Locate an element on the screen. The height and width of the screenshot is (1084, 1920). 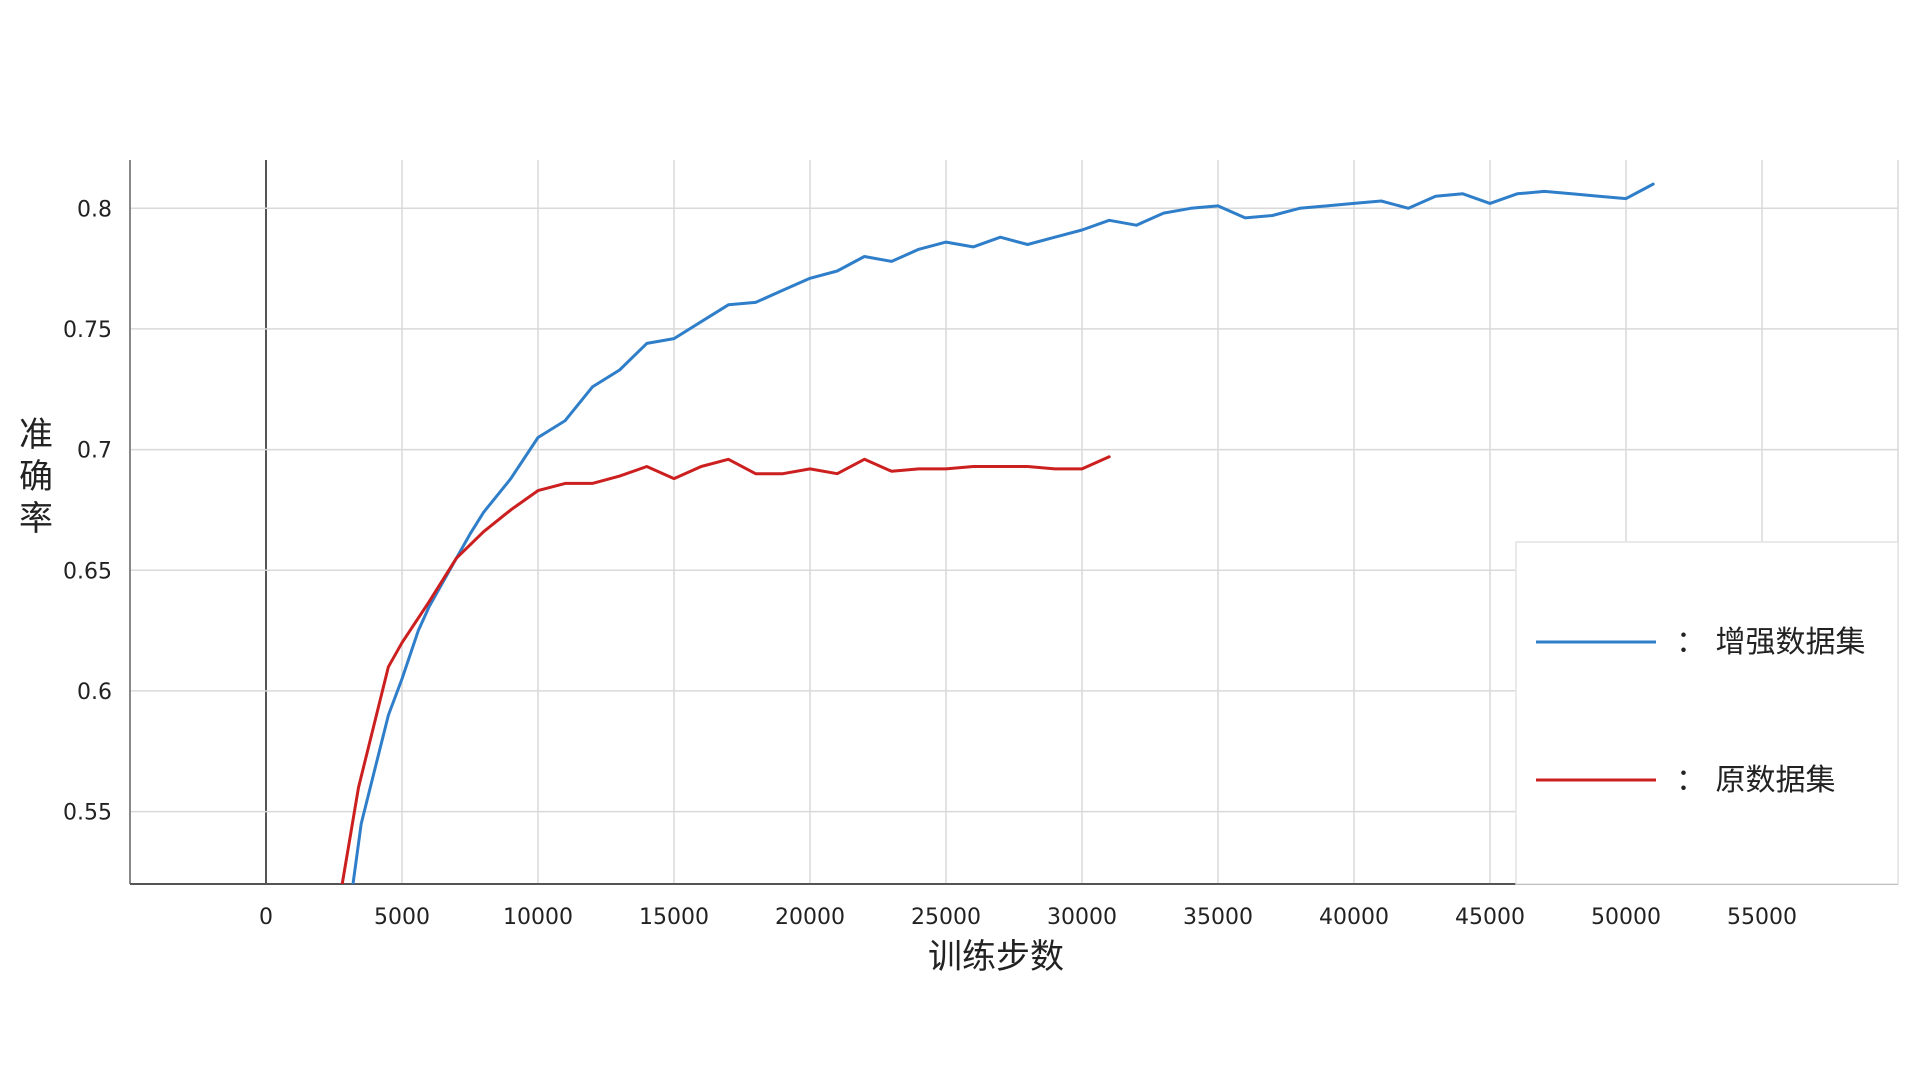
y-axis-label: 准确率 is located at coordinates (36, 477).